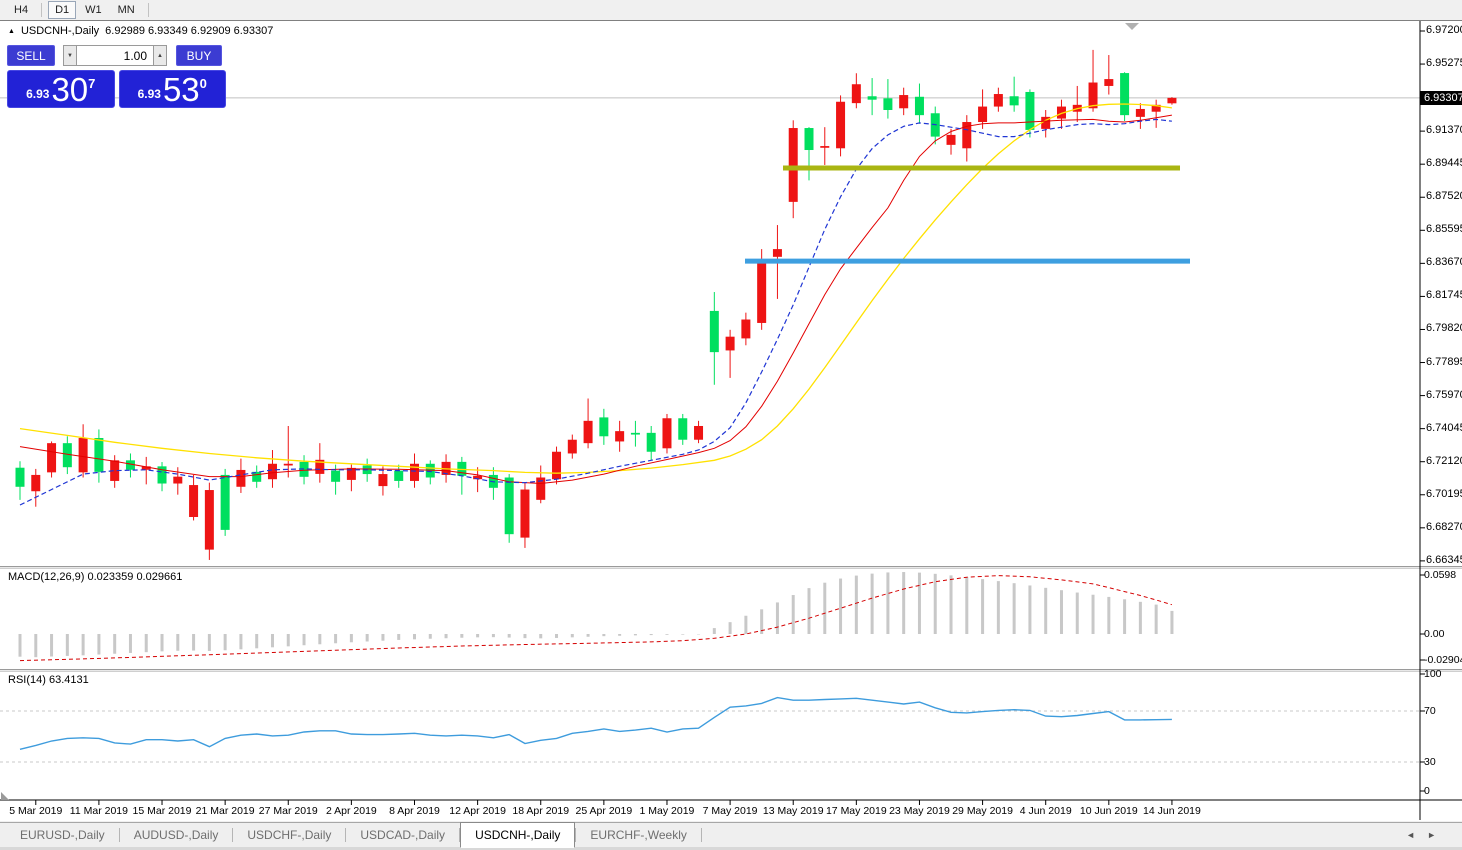 This screenshot has width=1462, height=850. What do you see at coordinates (149, 94) in the screenshot?
I see `buy-price-prefix: 6.93` at bounding box center [149, 94].